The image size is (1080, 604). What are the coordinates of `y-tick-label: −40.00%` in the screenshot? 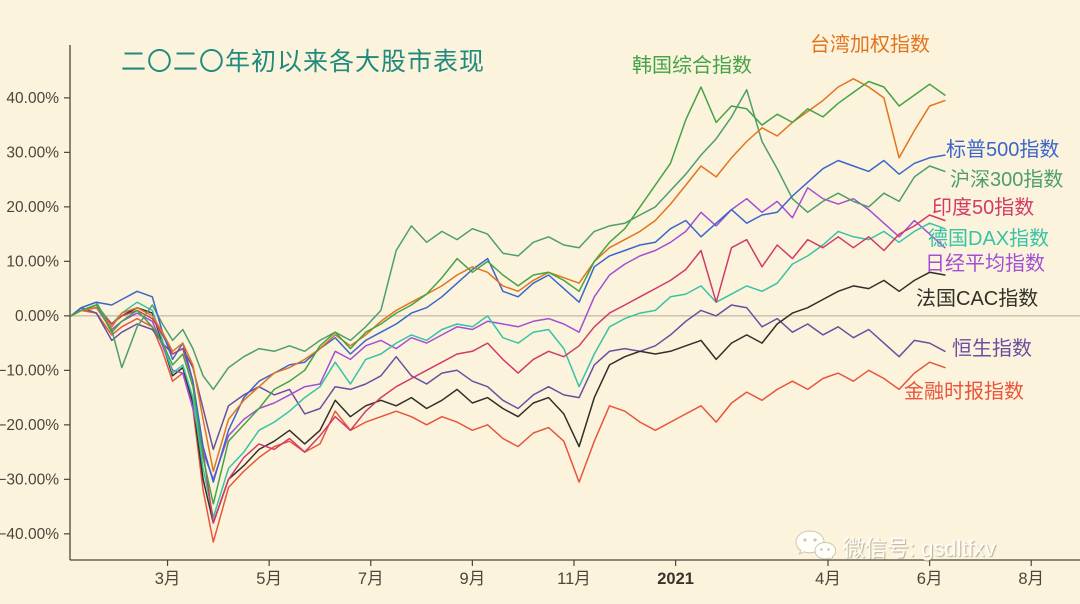 It's located at (29, 534).